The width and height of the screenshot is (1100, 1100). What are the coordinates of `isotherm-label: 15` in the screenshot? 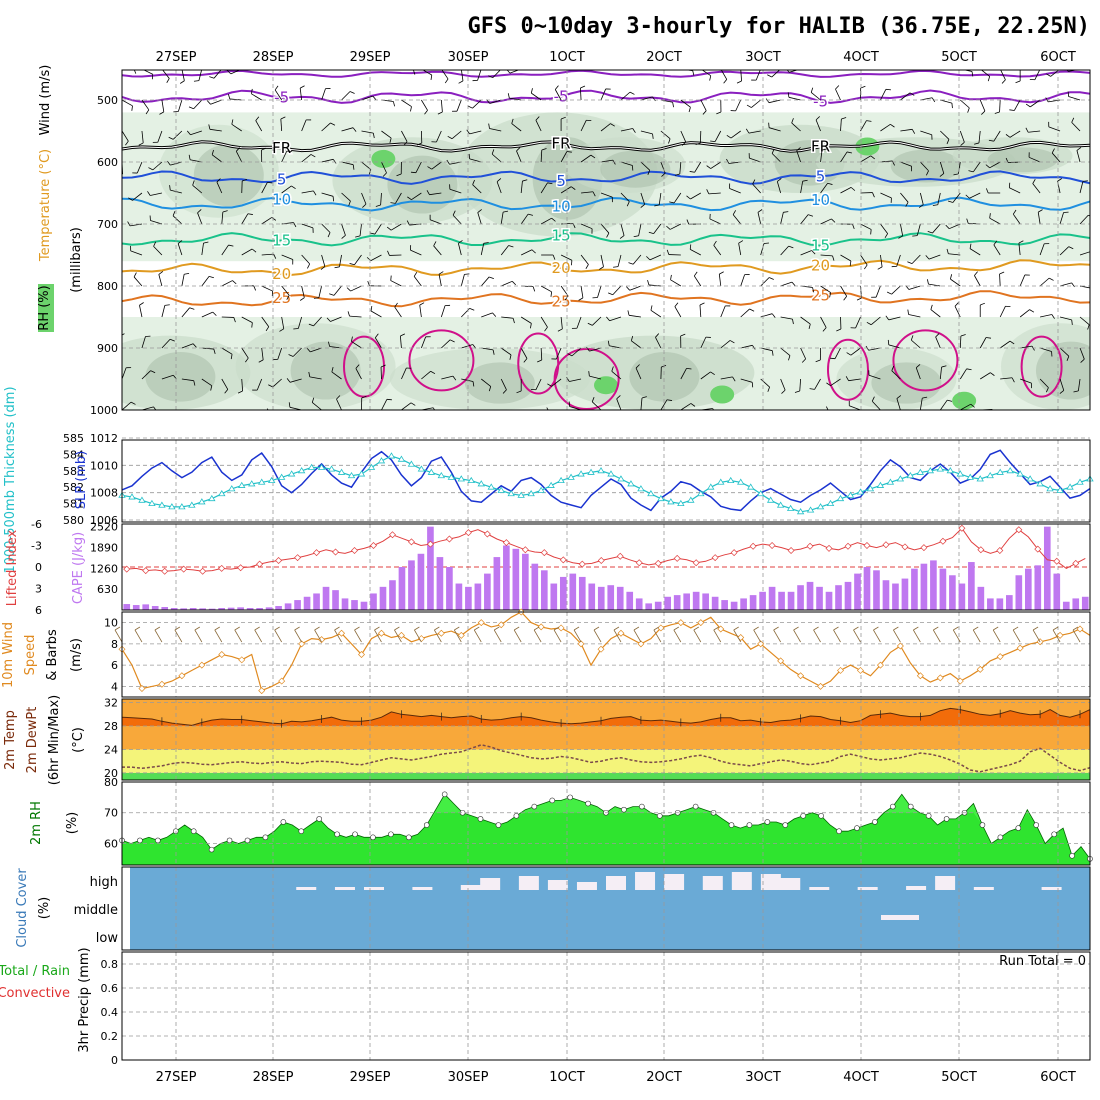 It's located at (561, 235).